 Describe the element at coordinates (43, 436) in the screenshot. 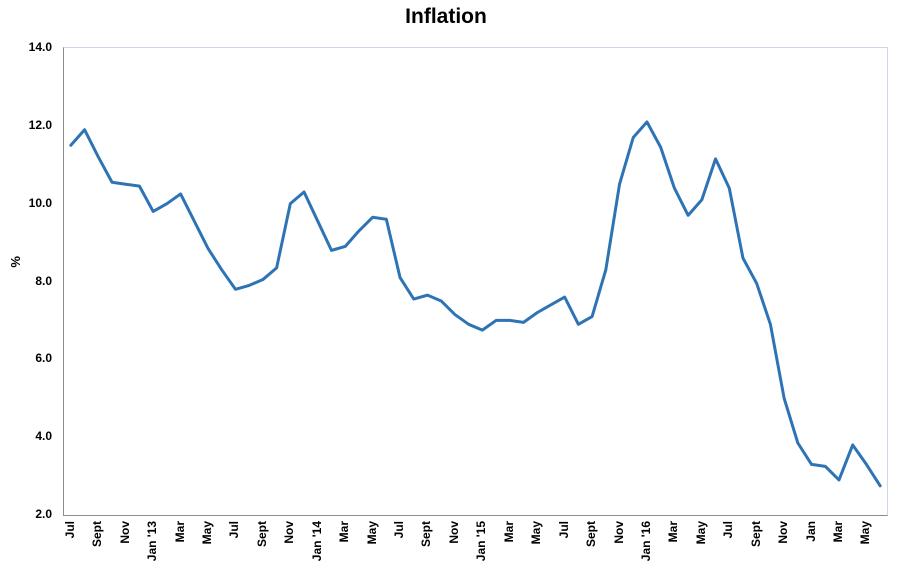

I see `y-tick-label: 4.0` at that location.